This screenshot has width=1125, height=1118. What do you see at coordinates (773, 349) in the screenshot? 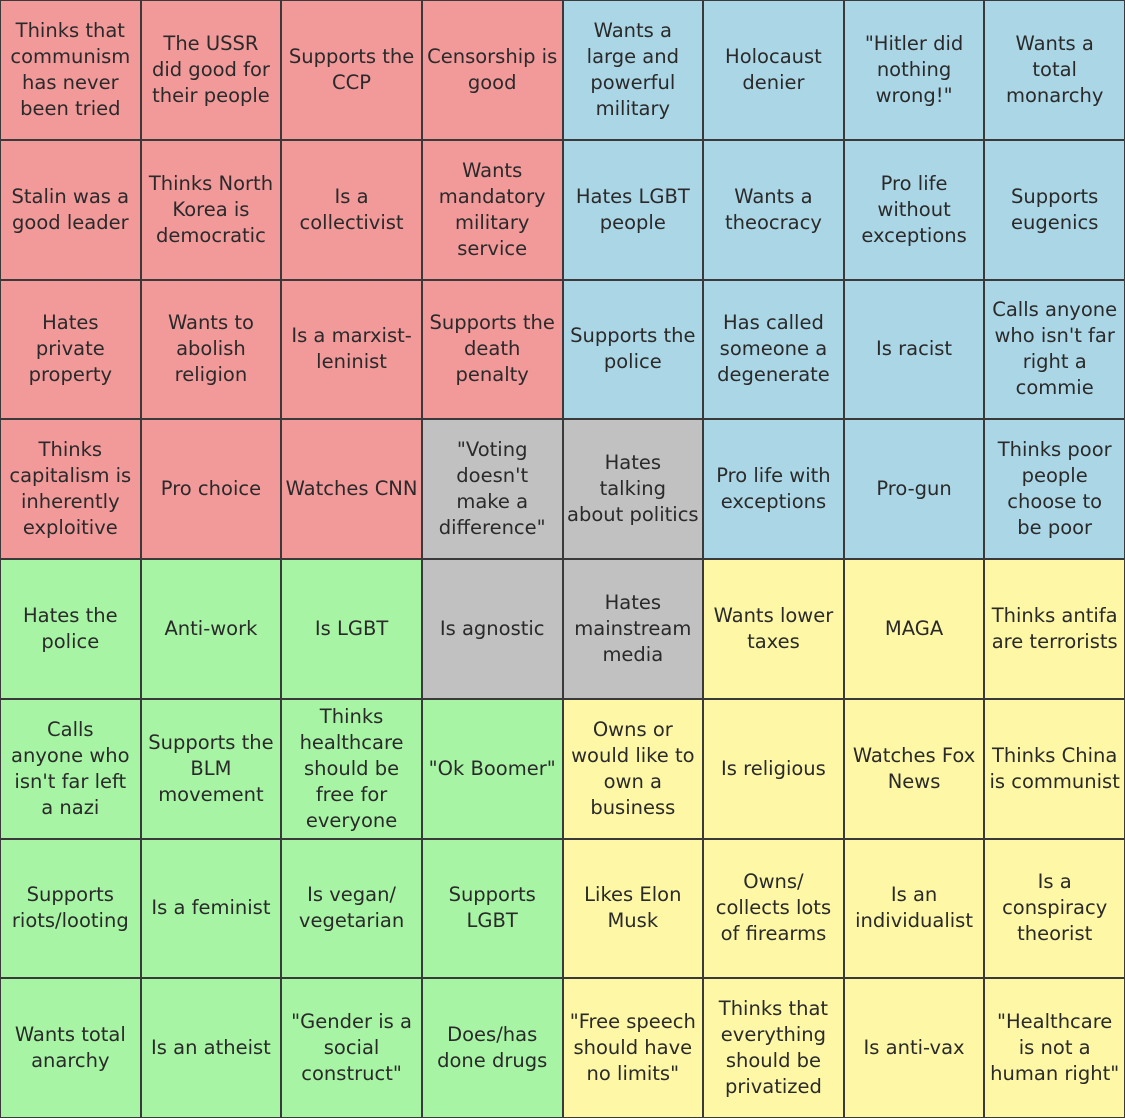
I see `grid-cell-label: Has called someone a degenerate` at bounding box center [773, 349].